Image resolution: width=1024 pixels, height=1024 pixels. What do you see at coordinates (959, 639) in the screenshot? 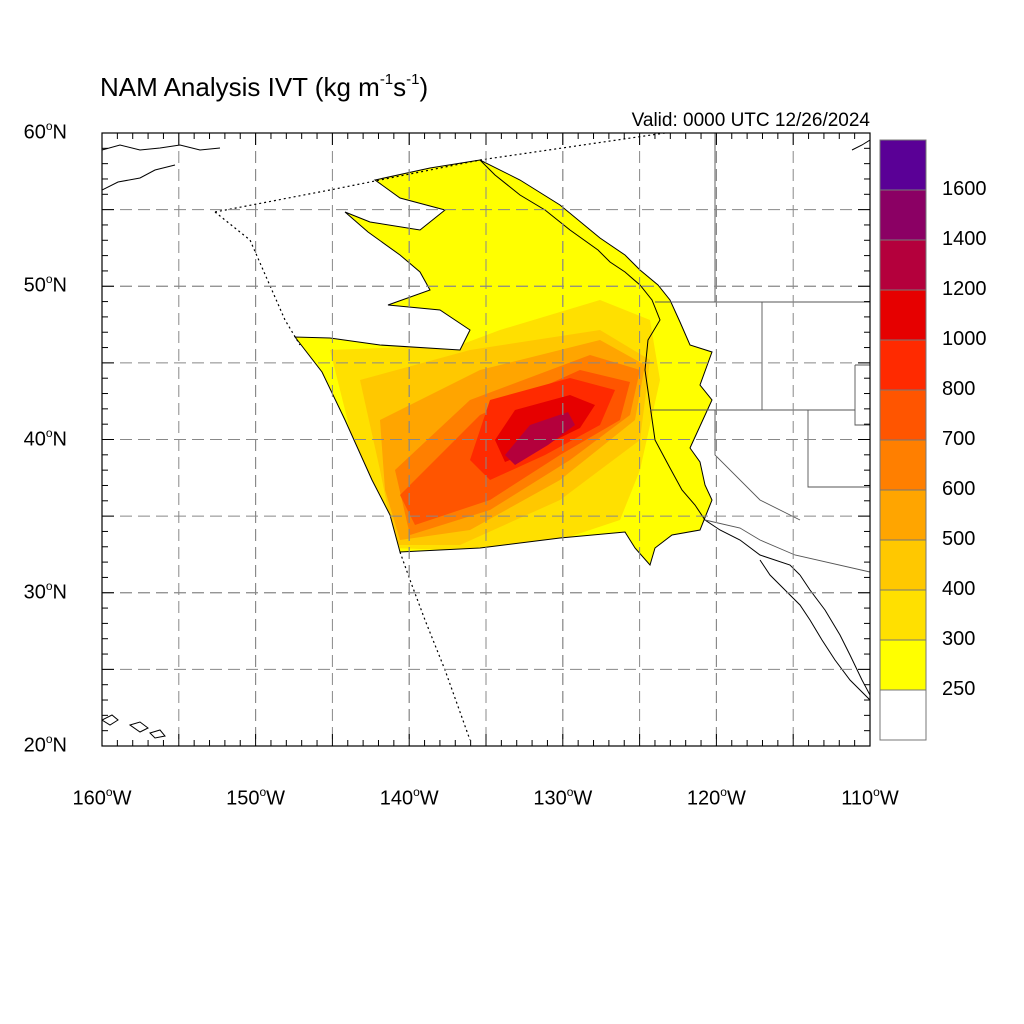
I see `colorbar-level-label: 300` at bounding box center [959, 639].